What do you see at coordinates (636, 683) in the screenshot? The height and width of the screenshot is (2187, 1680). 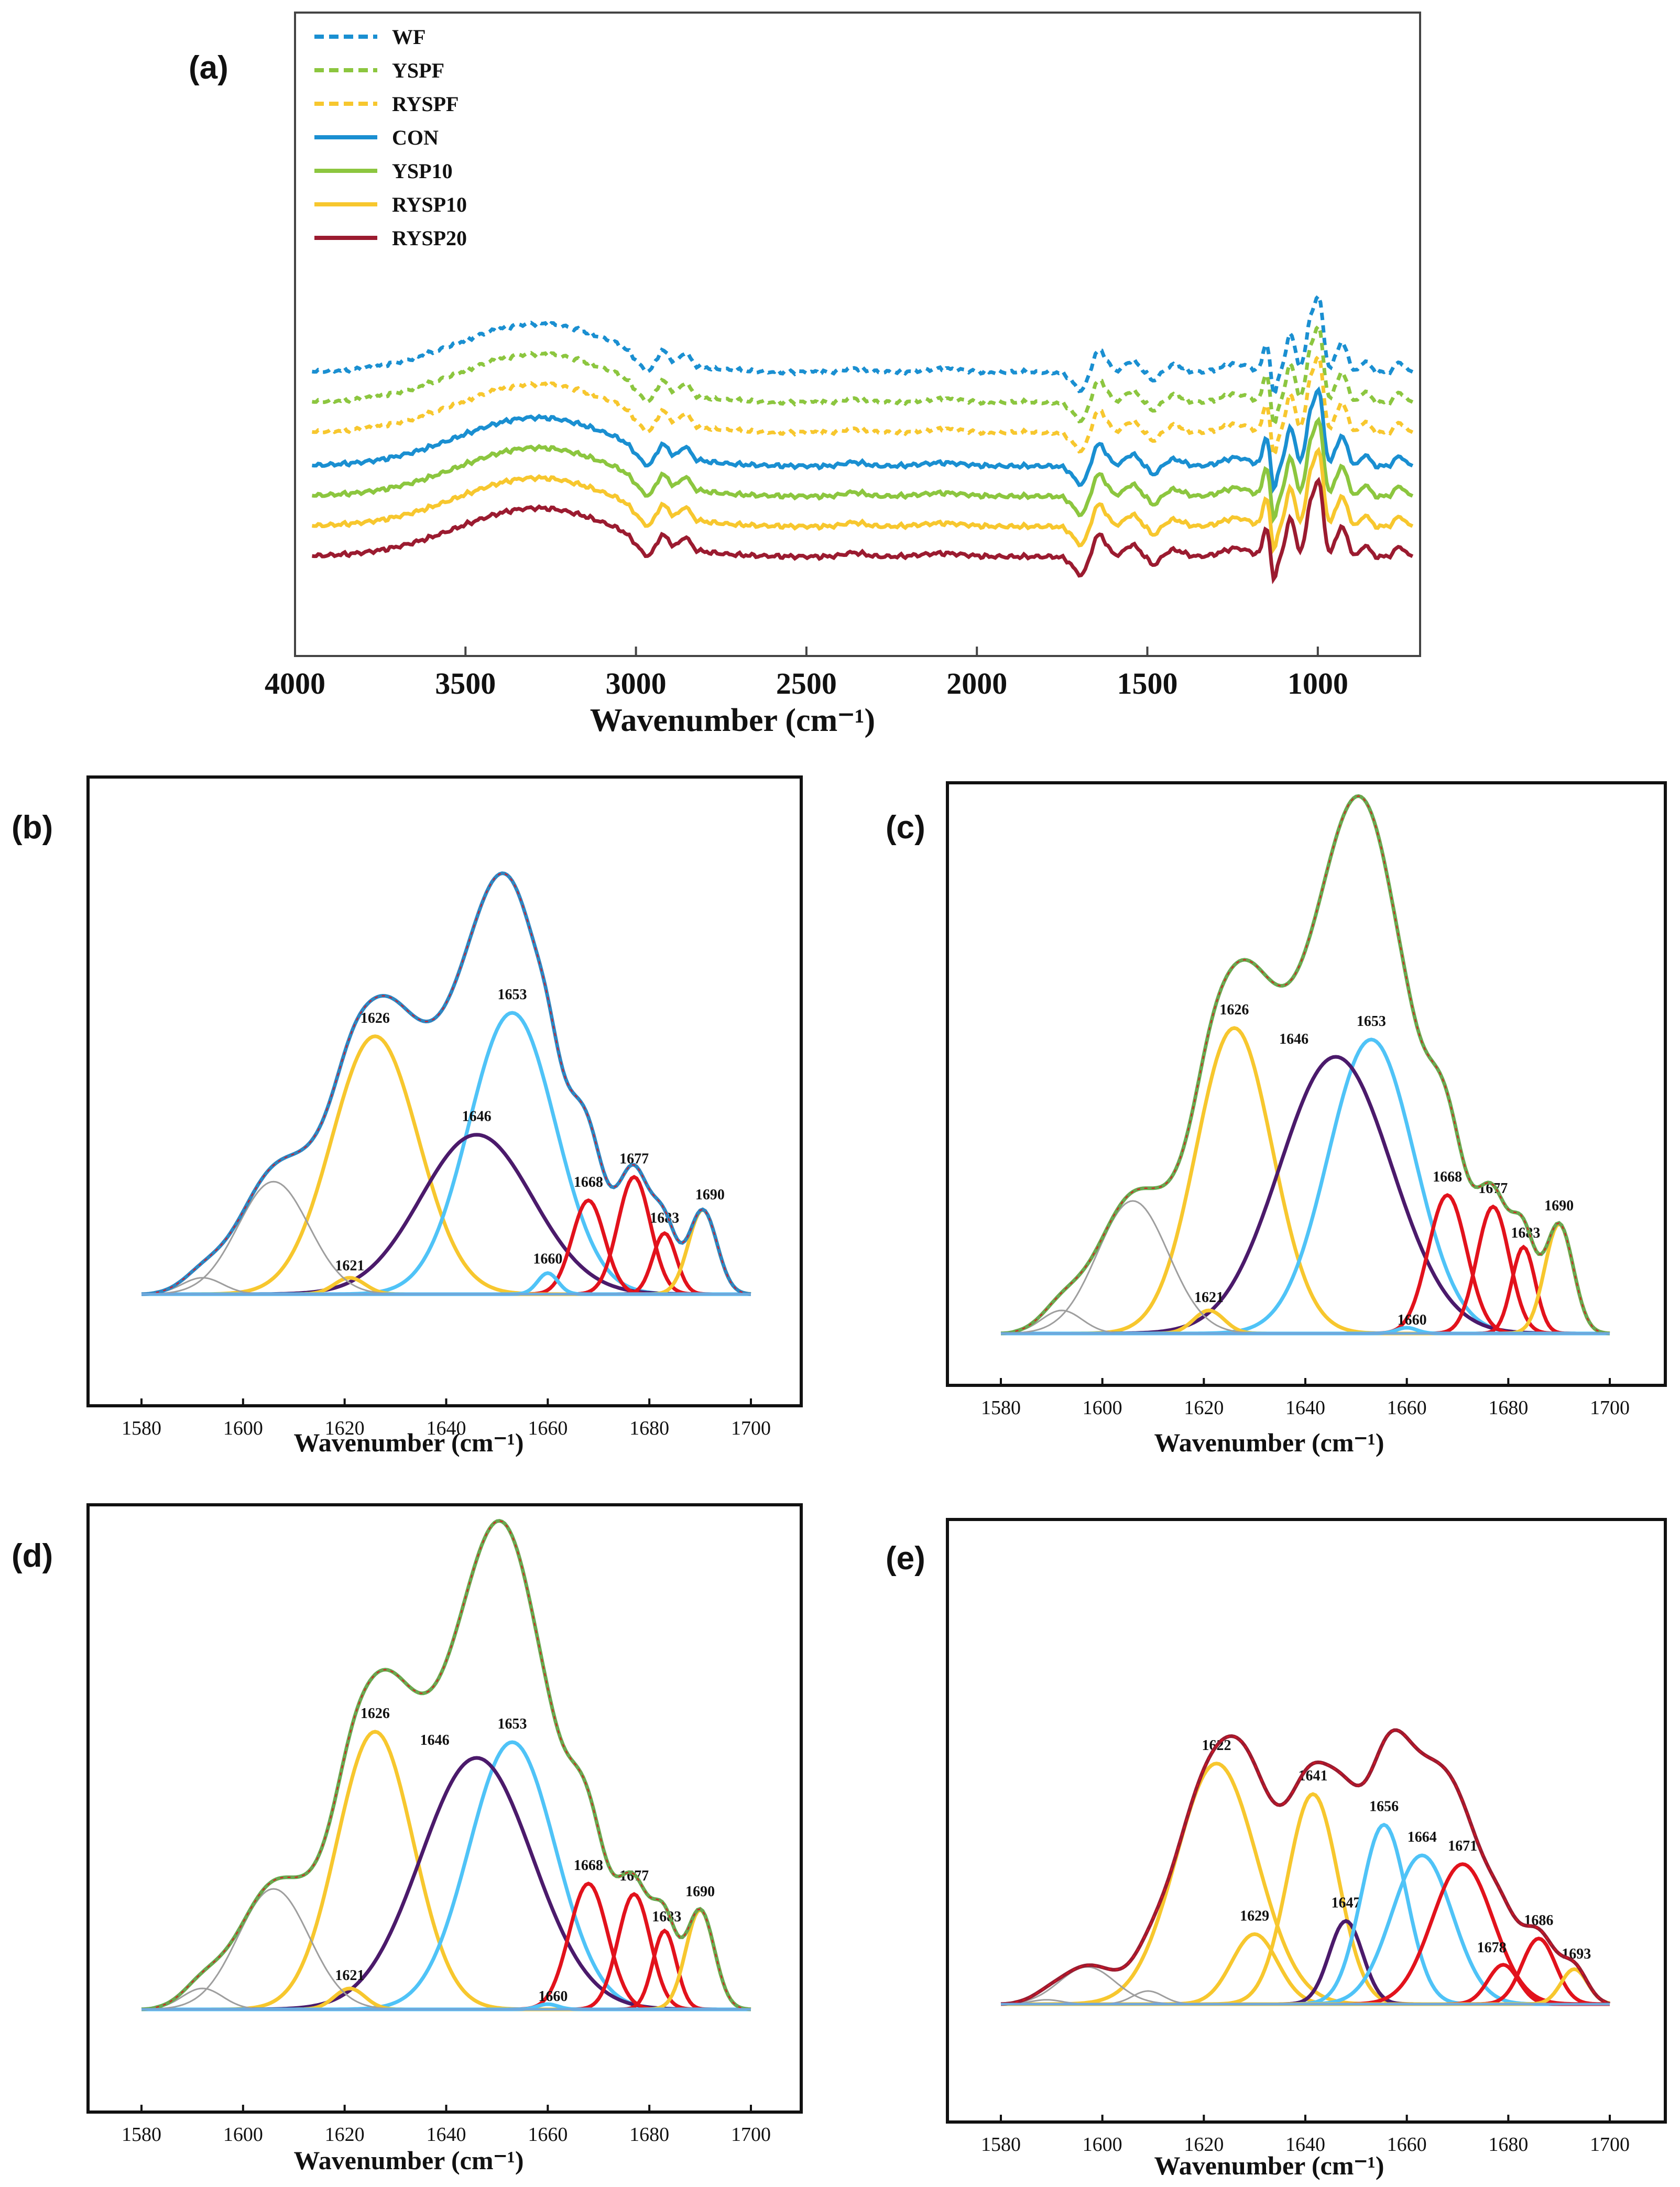 I see `x-tick-label-3000: 3000` at bounding box center [636, 683].